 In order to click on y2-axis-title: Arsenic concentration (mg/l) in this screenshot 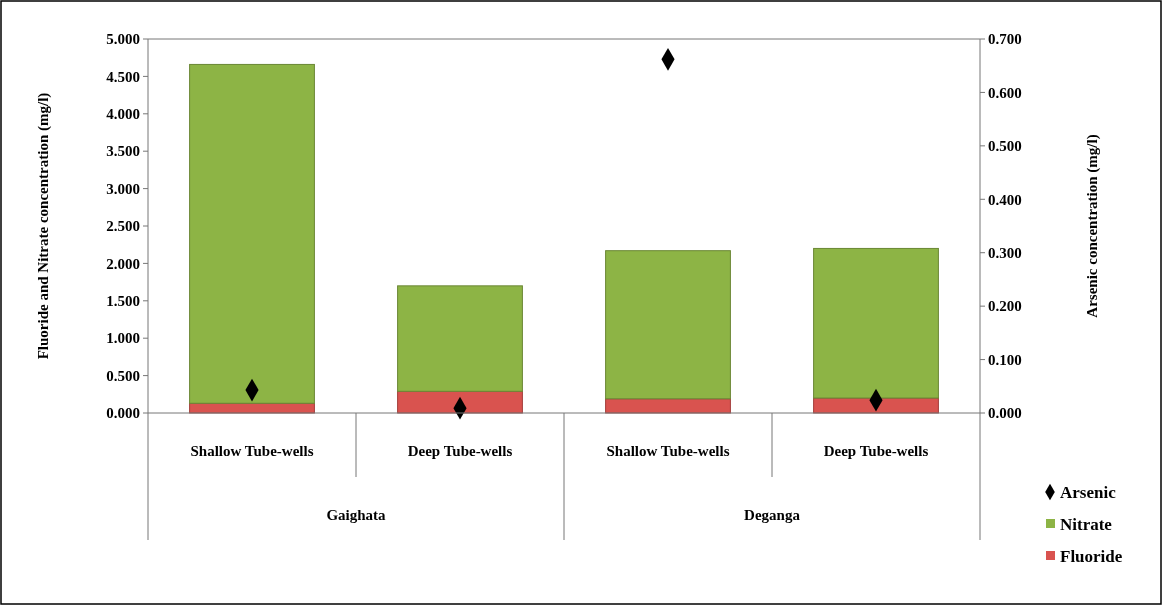, I will do `click(1092, 226)`.